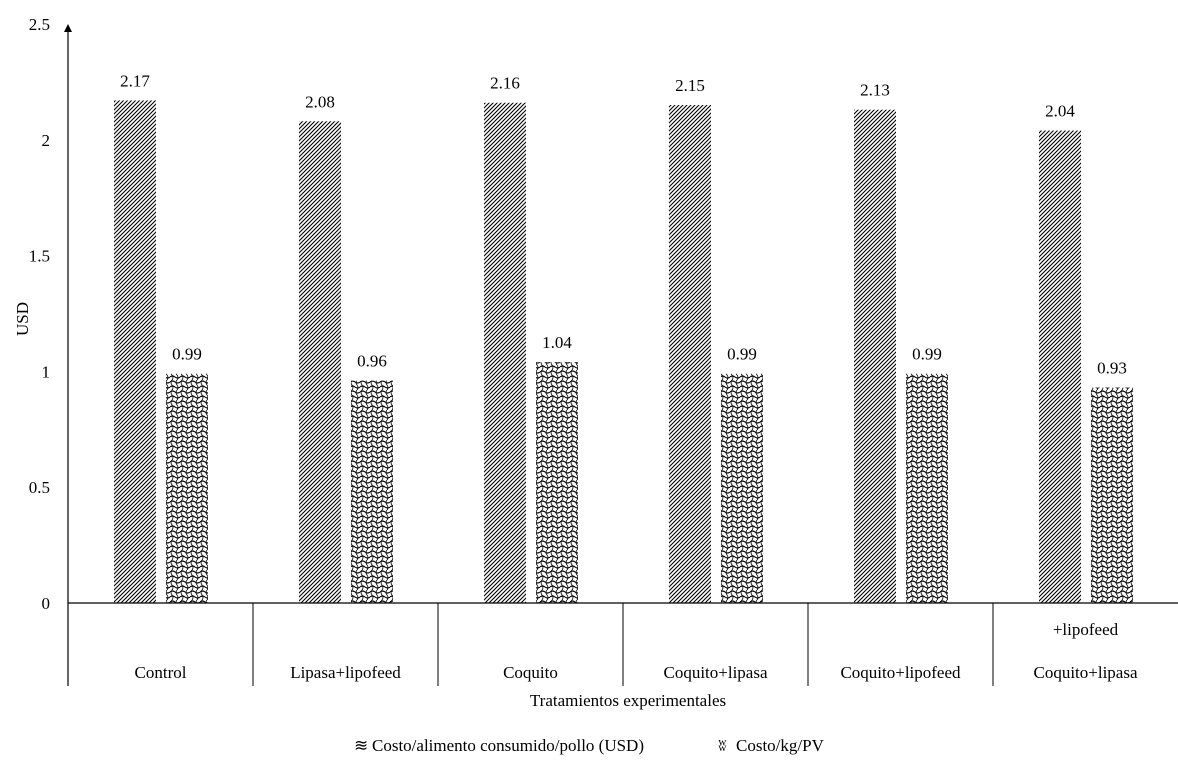 This screenshot has width=1178, height=762. I want to click on legend-marker-diagonal: ≋, so click(361, 745).